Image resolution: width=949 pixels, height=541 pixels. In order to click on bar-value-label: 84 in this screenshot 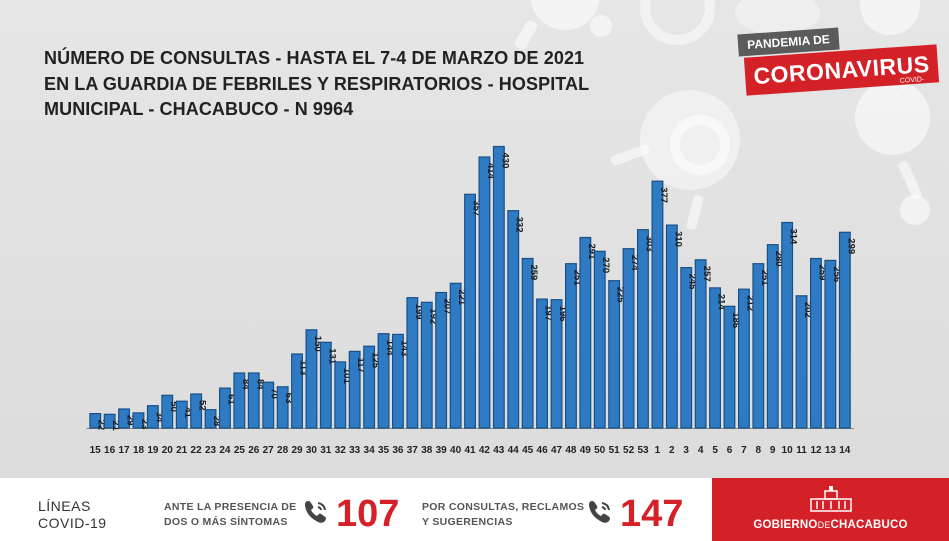, I will do `click(259, 384)`.